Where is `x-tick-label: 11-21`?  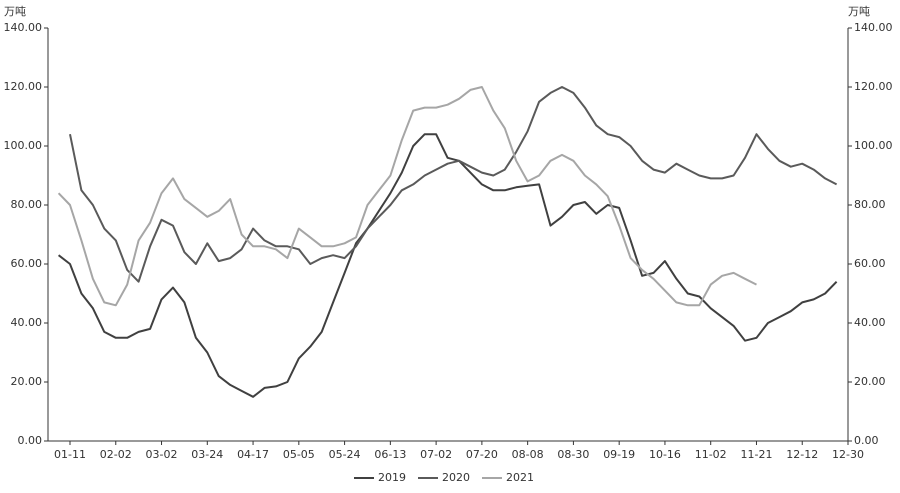
x-tick-label: 11-21 is located at coordinates (756, 454).